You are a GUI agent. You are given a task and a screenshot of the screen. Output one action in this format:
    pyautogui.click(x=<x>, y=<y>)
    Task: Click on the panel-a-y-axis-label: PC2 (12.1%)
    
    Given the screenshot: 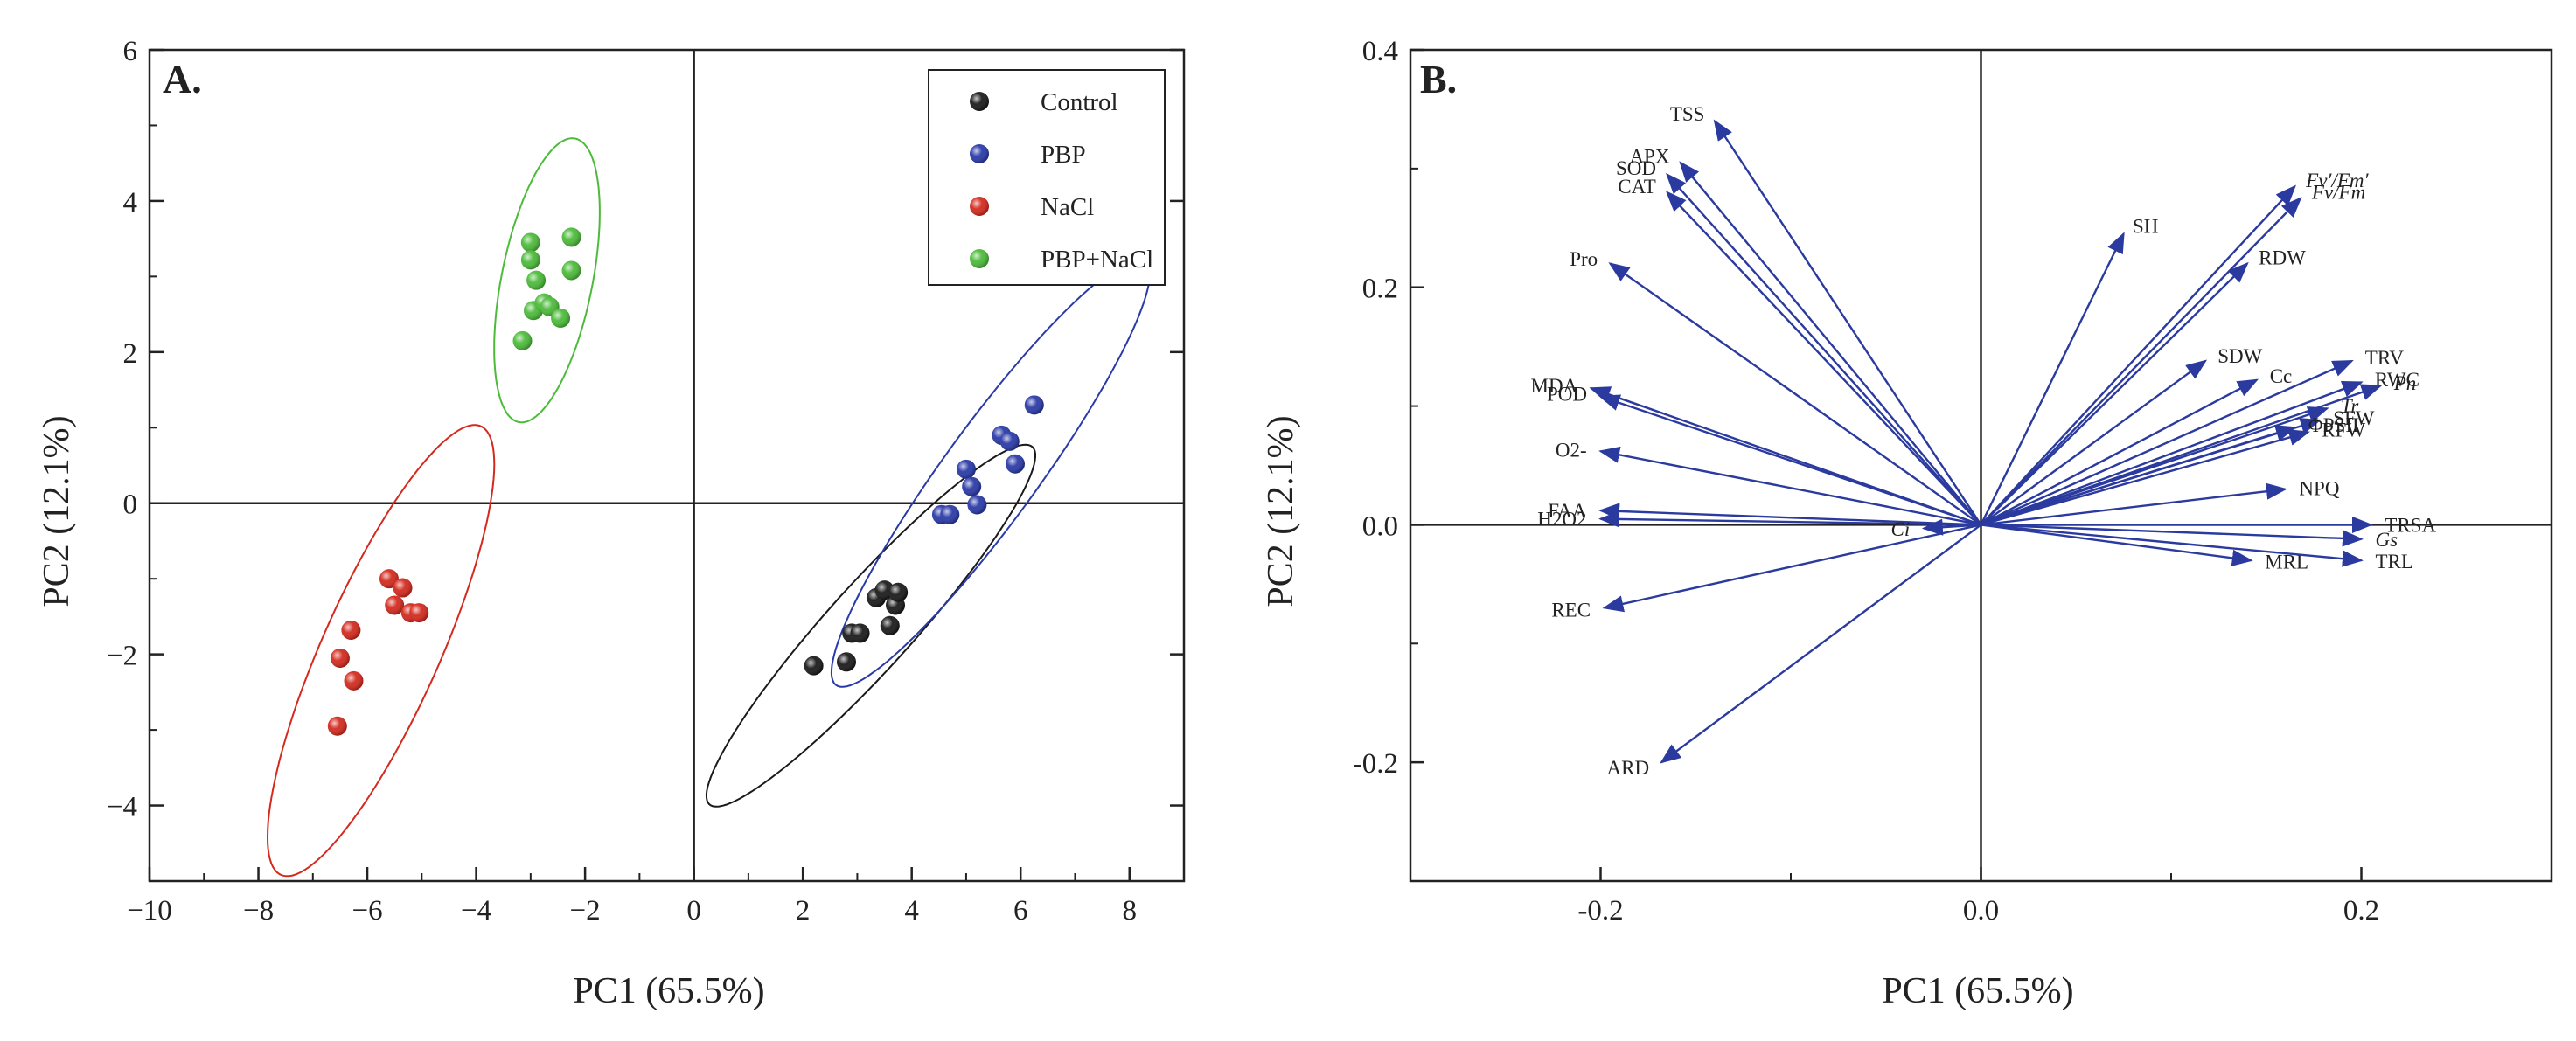 What is the action you would take?
    pyautogui.click(x=57, y=511)
    